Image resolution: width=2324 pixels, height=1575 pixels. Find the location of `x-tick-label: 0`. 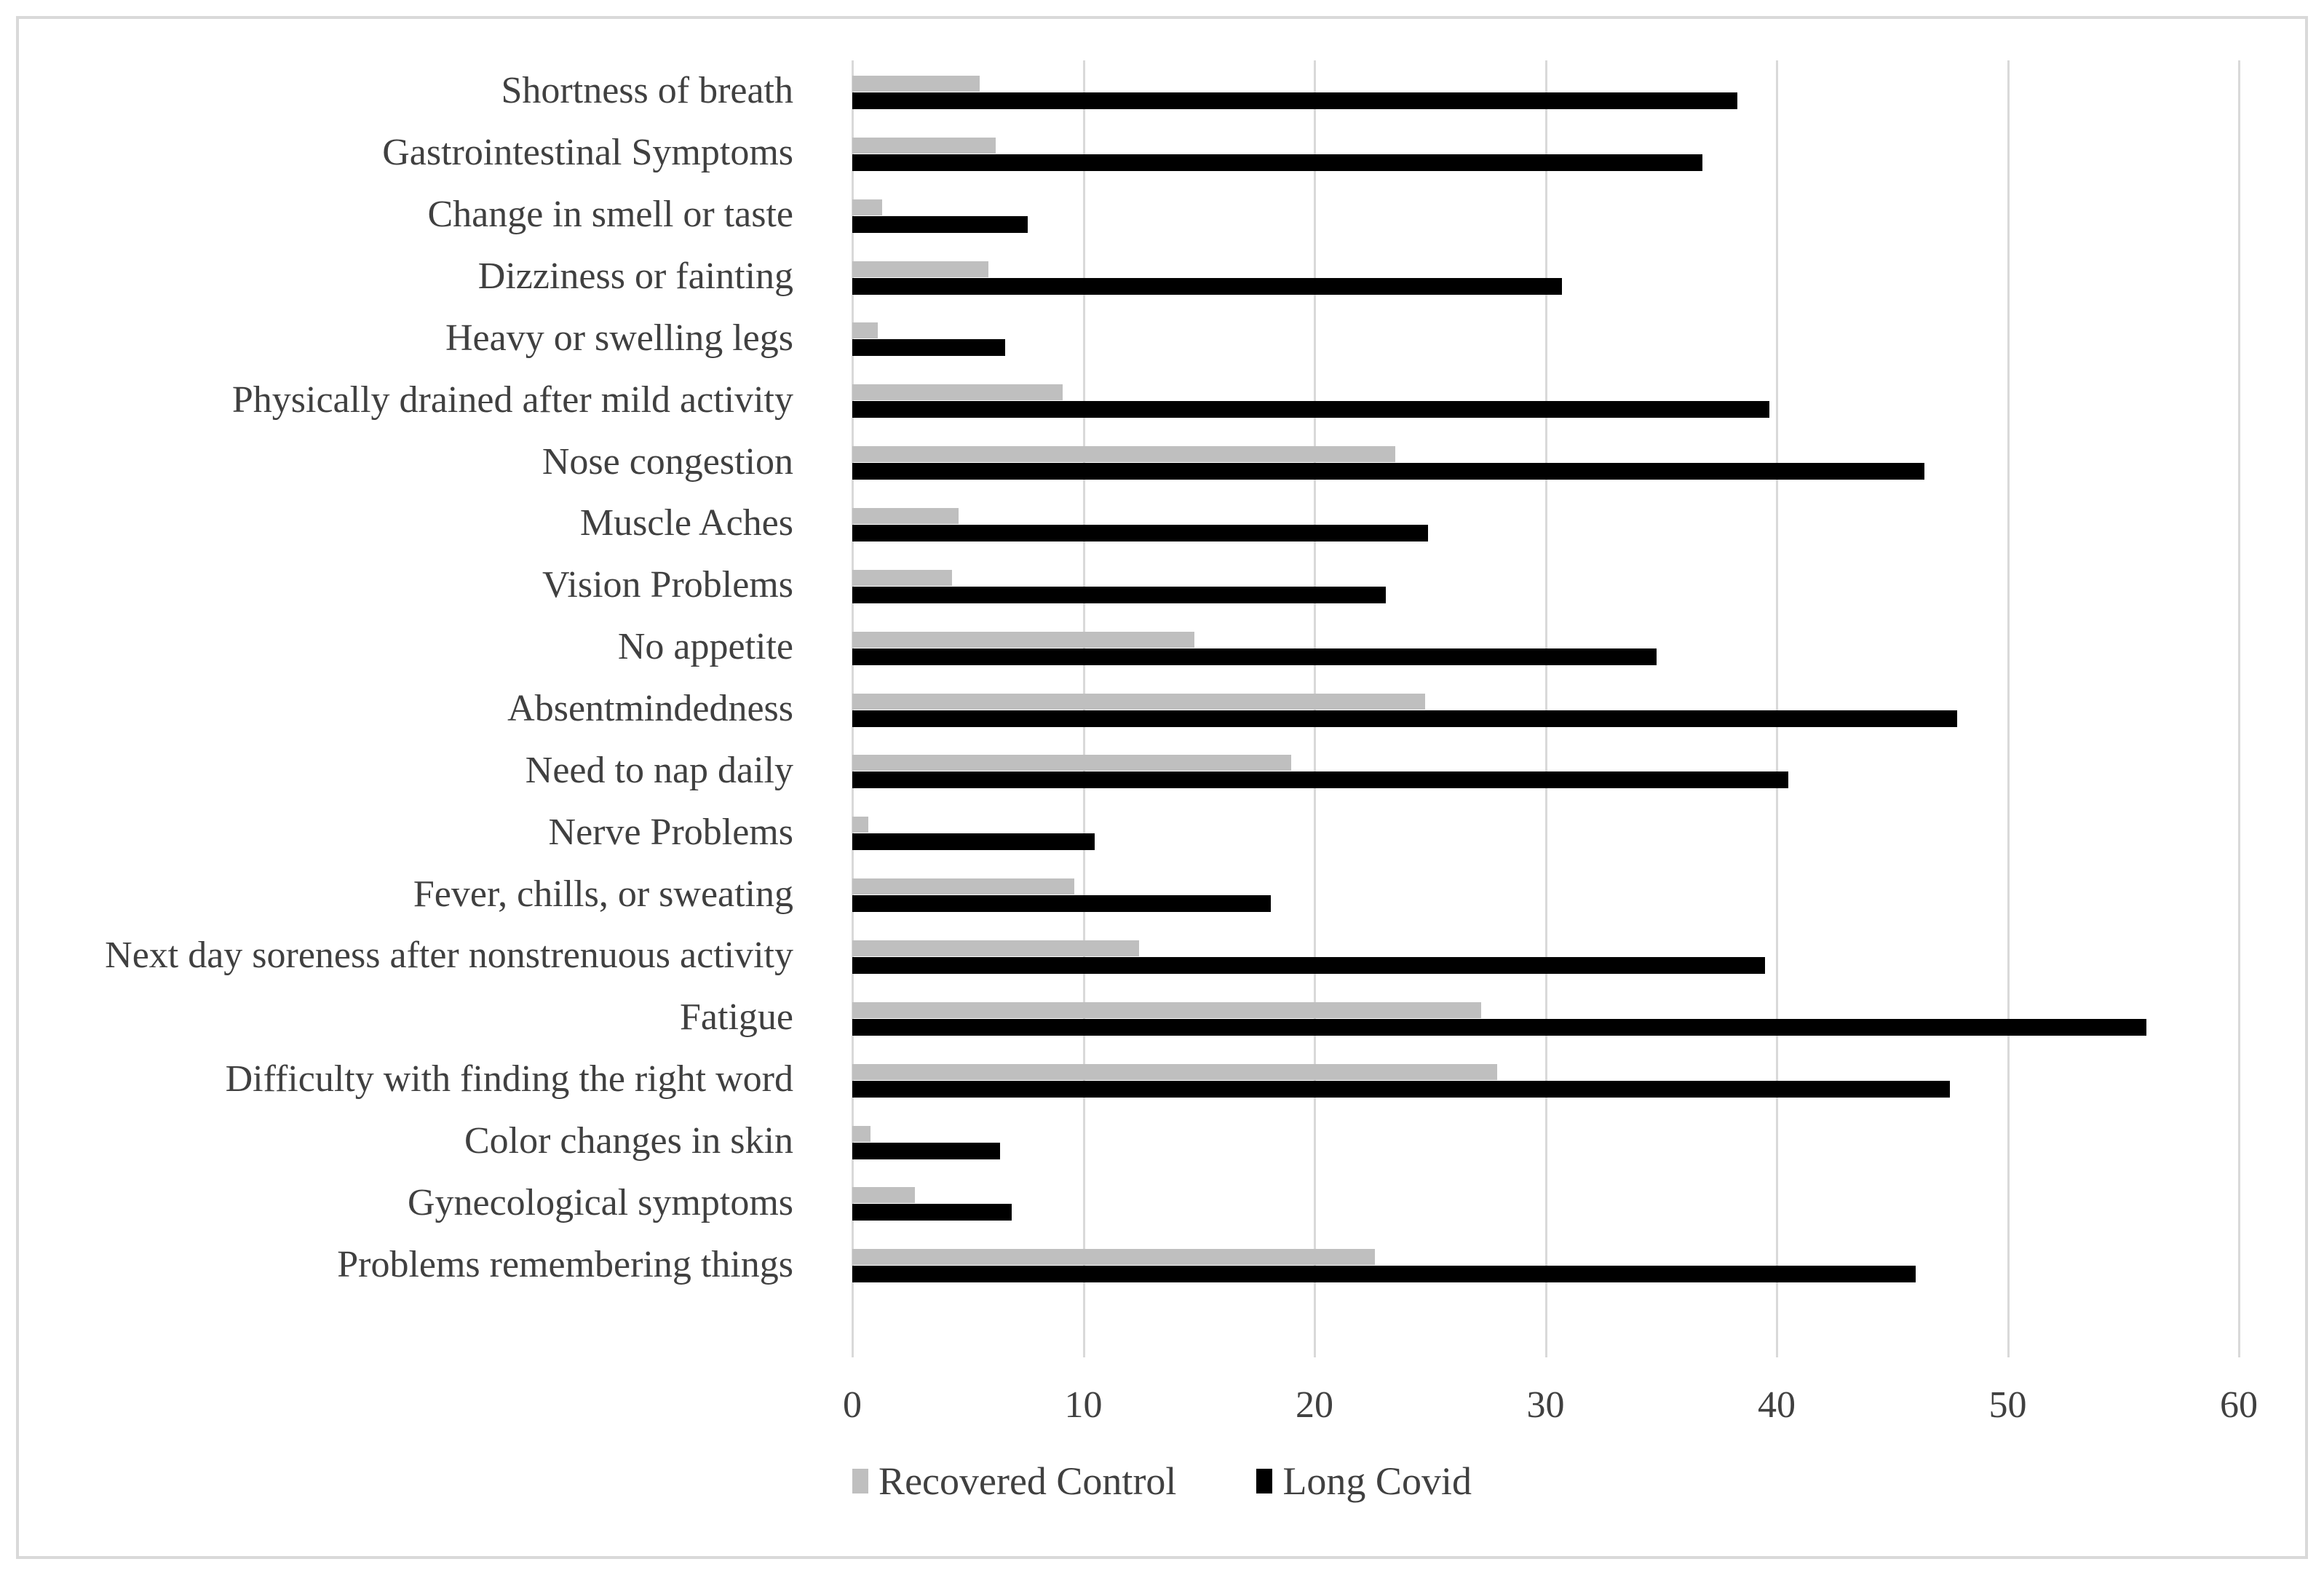

x-tick-label: 0 is located at coordinates (852, 1405).